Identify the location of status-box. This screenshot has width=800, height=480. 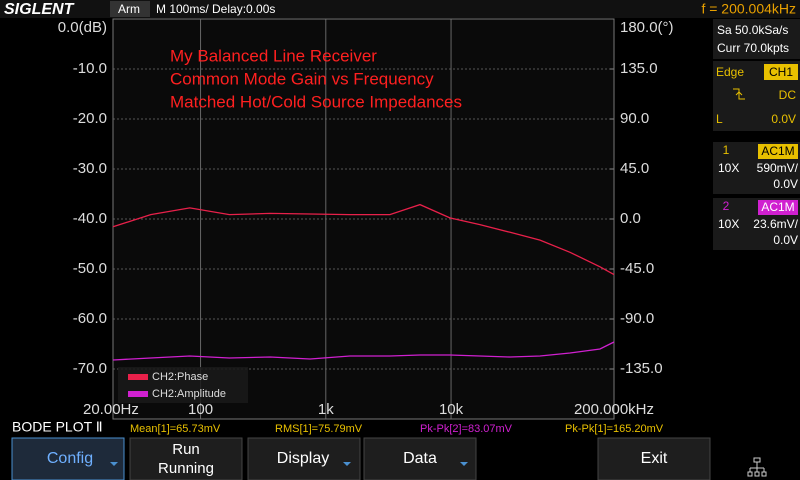
(130, 9).